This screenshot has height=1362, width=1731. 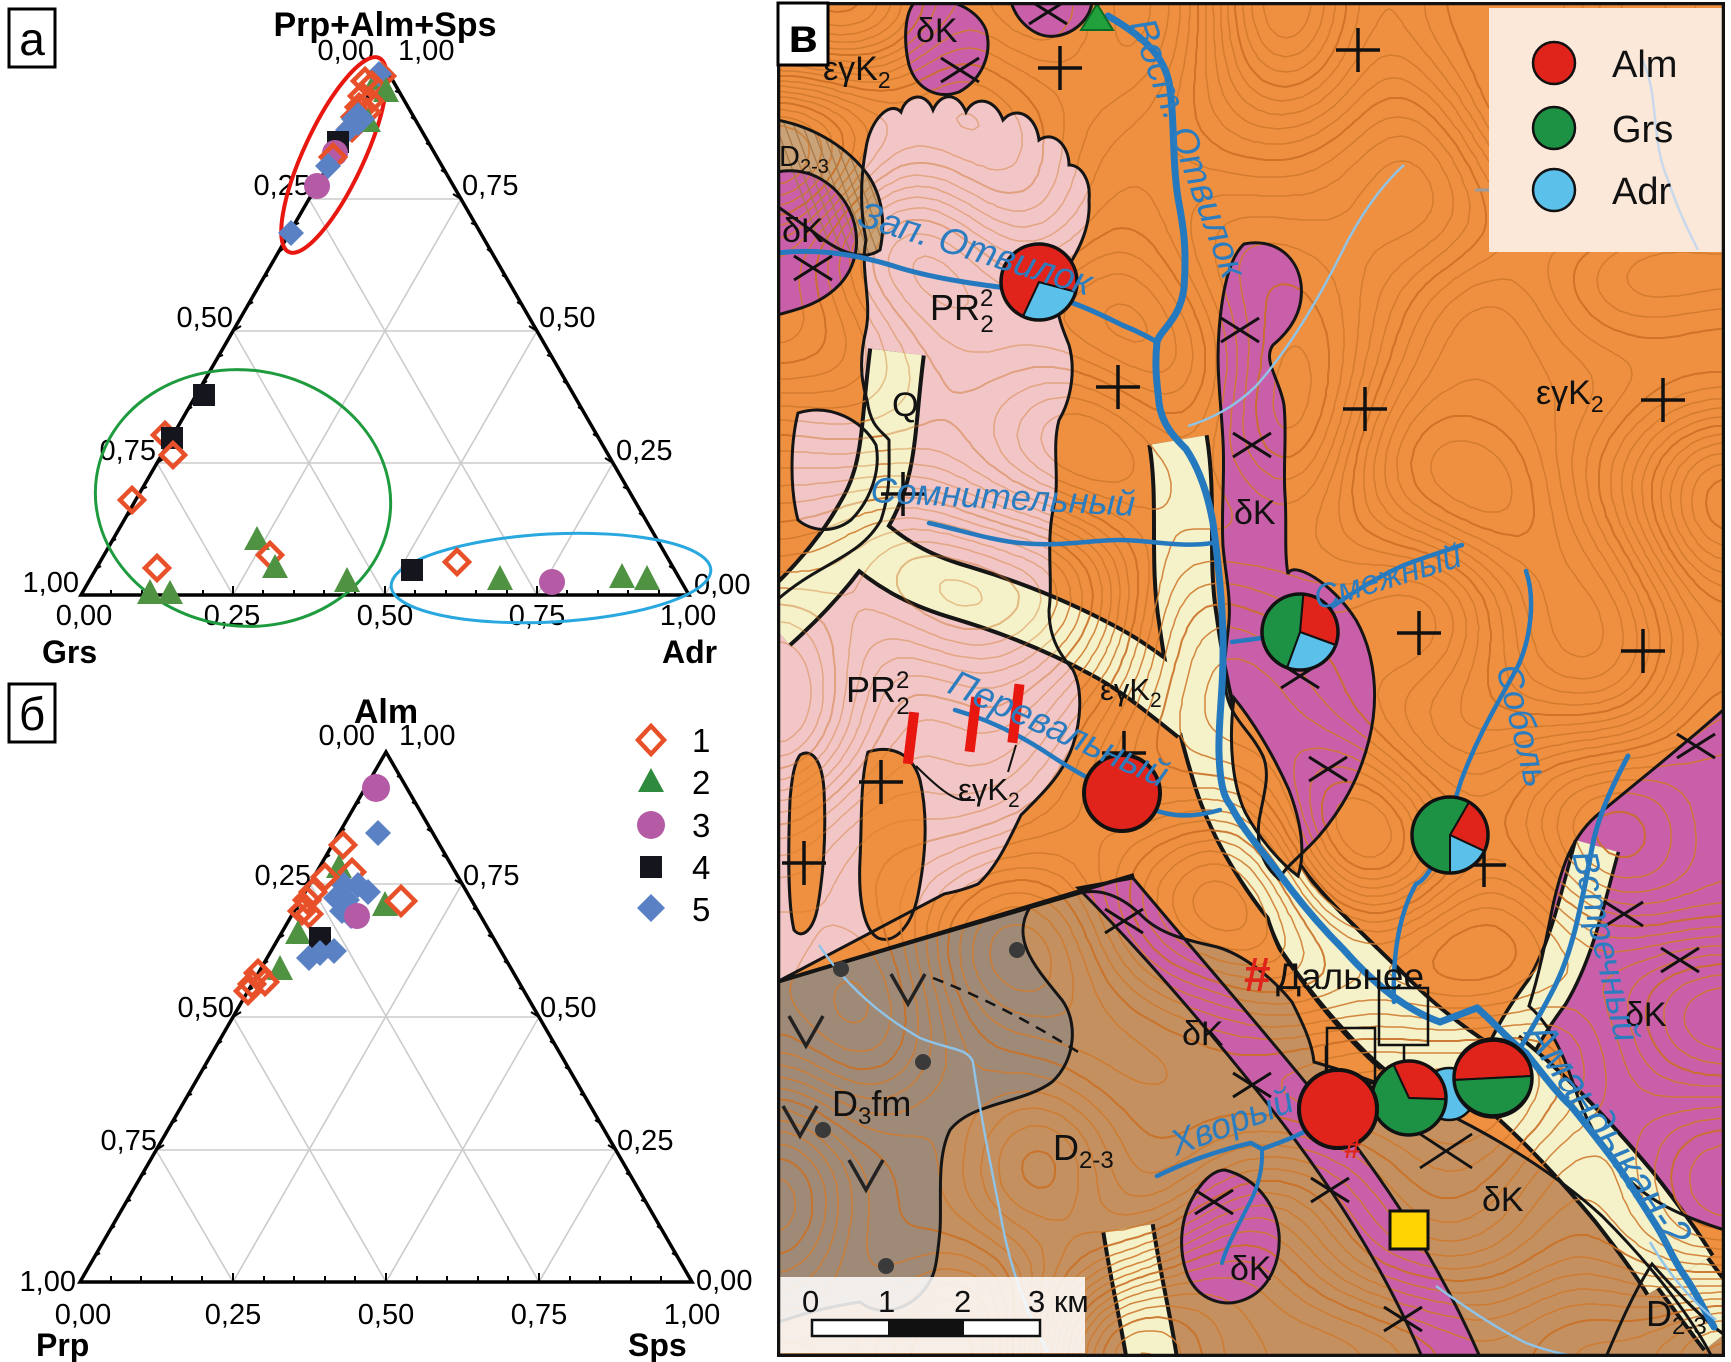 What do you see at coordinates (810, 1301) in the screenshot?
I see `svg-text: 0` at bounding box center [810, 1301].